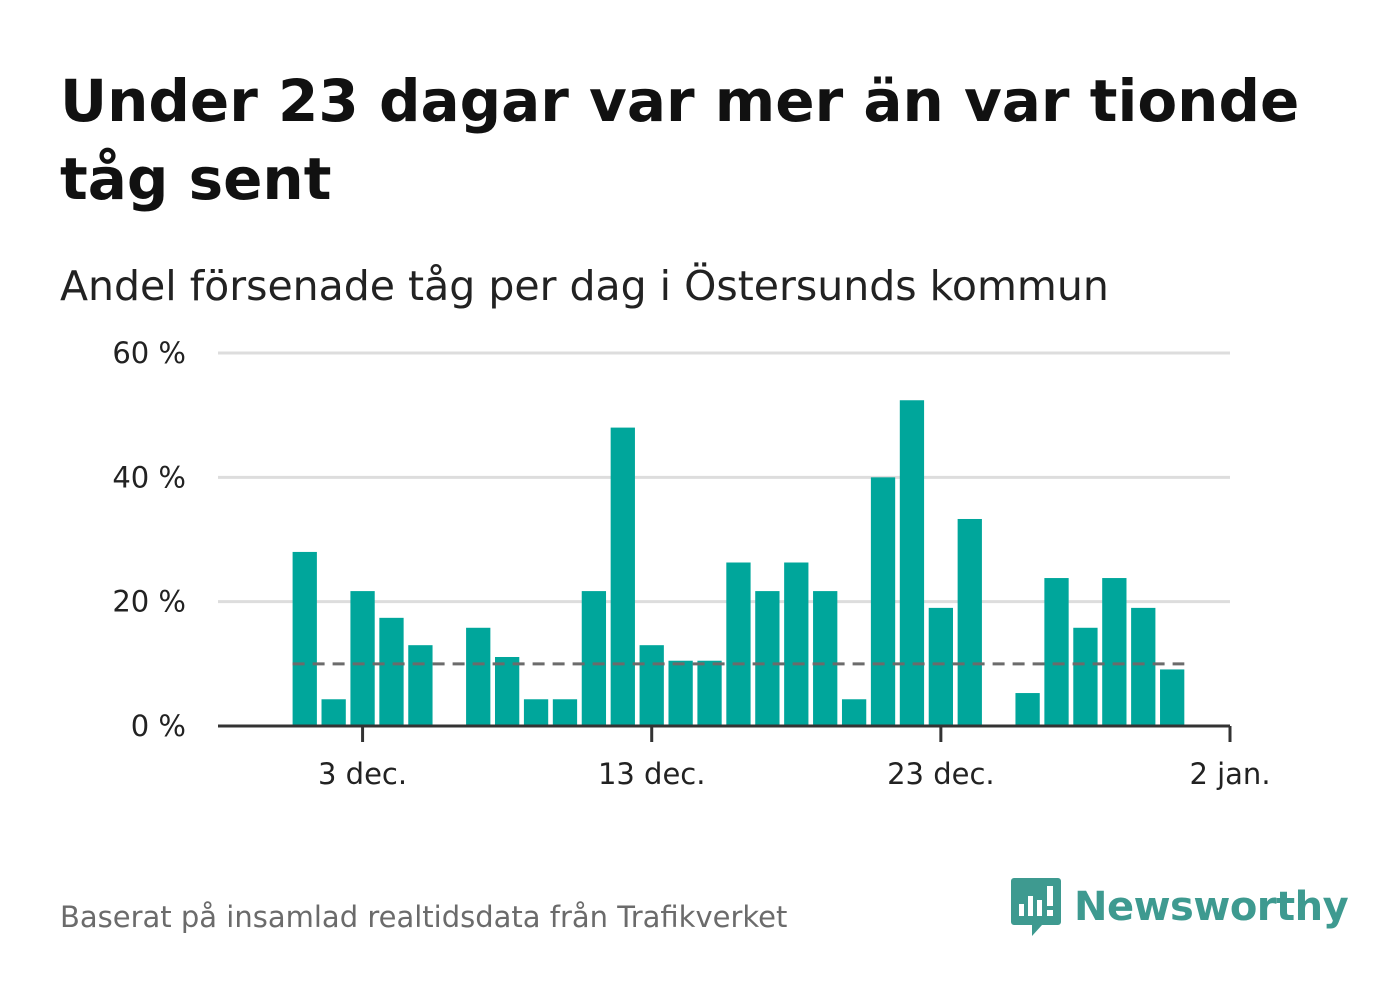 The image size is (1382, 999). Describe the element at coordinates (149, 353) in the screenshot. I see `y-tick-label: 60 %` at that location.